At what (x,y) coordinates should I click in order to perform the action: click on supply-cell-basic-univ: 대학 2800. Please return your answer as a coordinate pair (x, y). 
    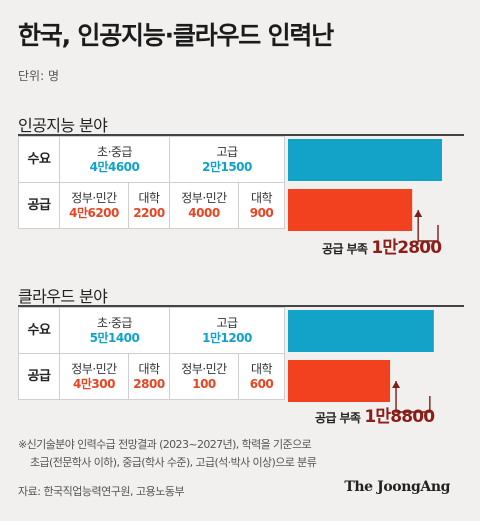
    Looking at the image, I should click on (149, 376).